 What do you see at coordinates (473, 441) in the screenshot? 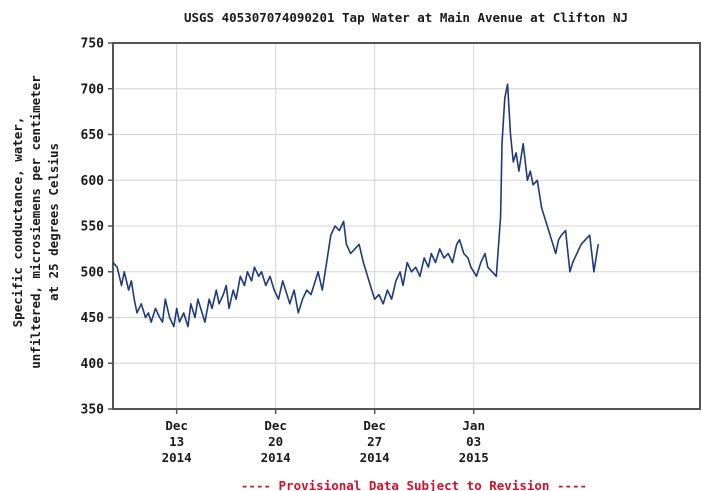
I see `x-tick-label: 03` at bounding box center [473, 441].